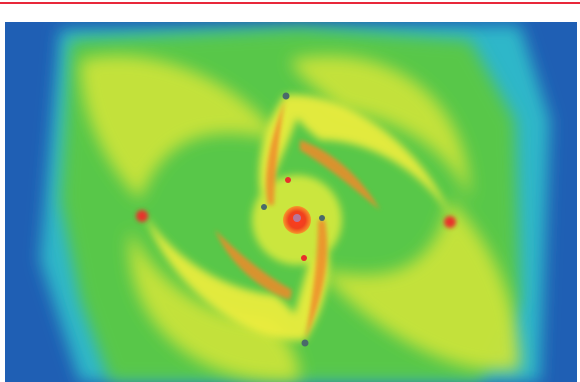  What do you see at coordinates (293, 219) in the screenshot?
I see `planets` at bounding box center [293, 219].